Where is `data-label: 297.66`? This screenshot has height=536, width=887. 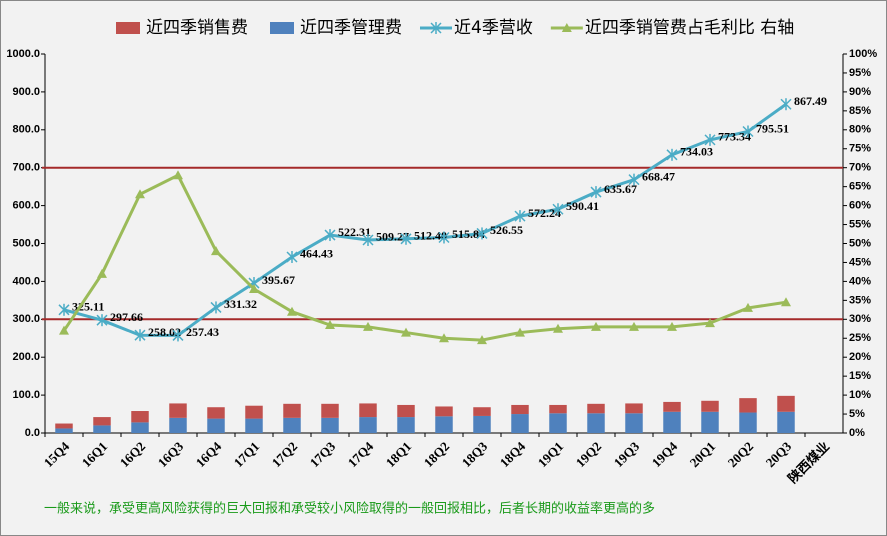
data-label: 297.66 is located at coordinates (126, 317).